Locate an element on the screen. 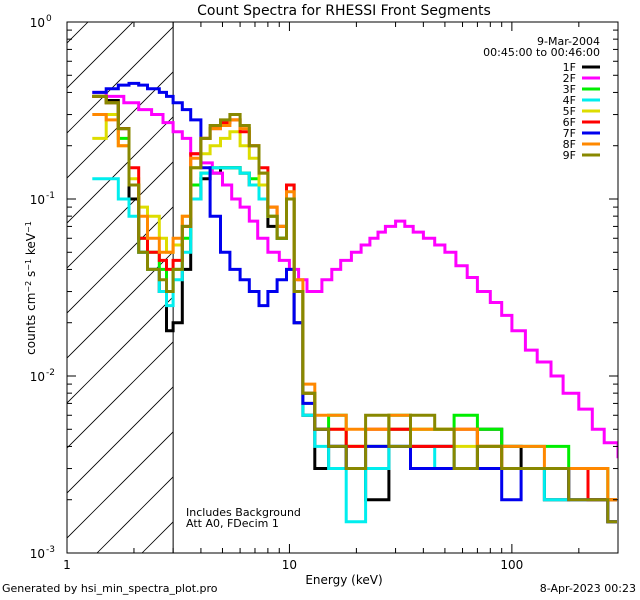  annotation-text: Att A0, FDecim 1 is located at coordinates (232, 523).